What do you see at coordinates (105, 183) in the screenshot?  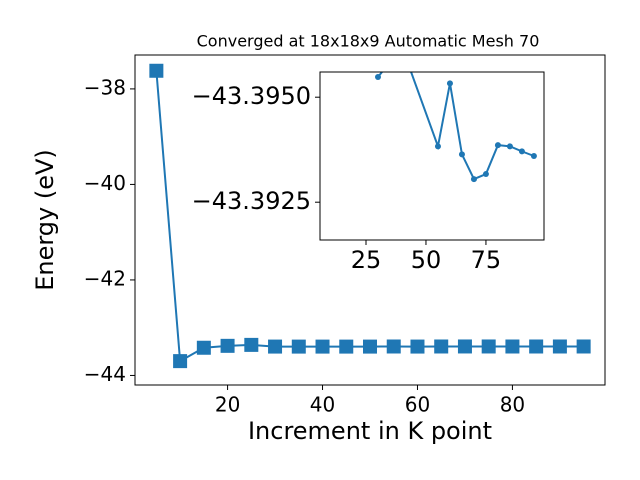 I see `y-tick-label: −40` at bounding box center [105, 183].